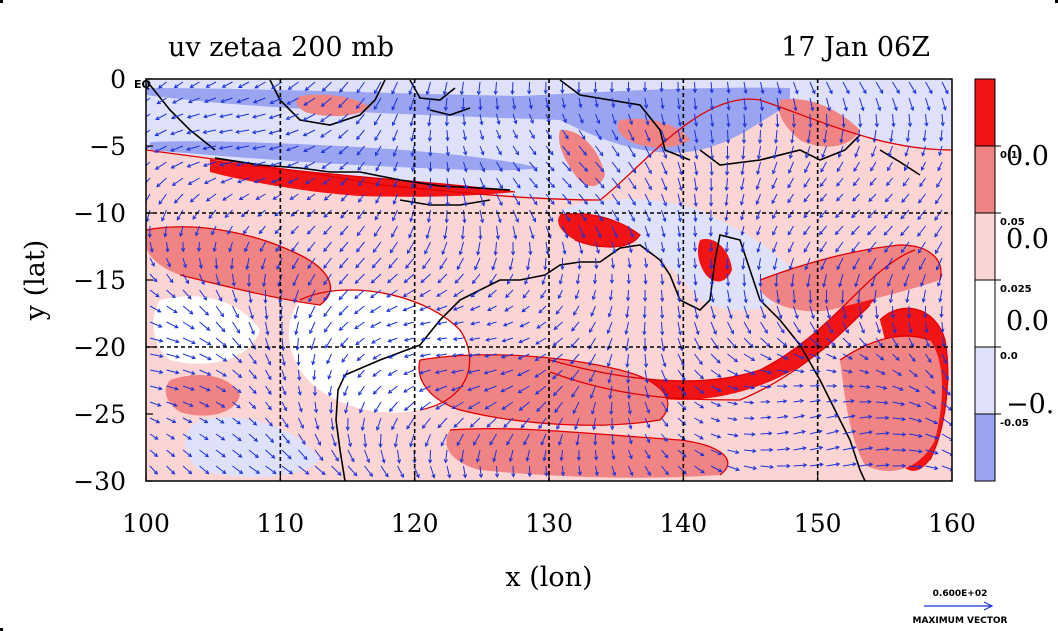  Describe the element at coordinates (959, 621) in the screenshot. I see `vector-legend-label: MAXIMUM VECTOR` at that location.